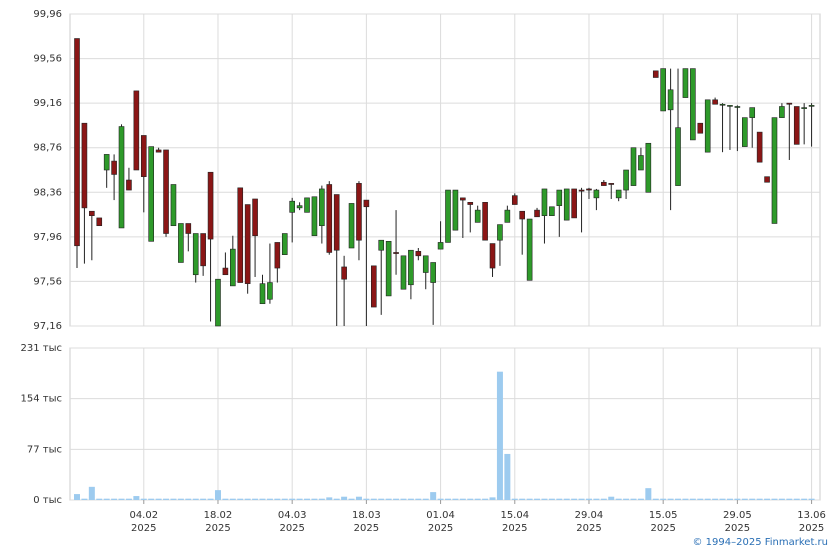 This screenshot has width=840, height=550. I want to click on x-tick-label: 04.02, so click(143, 515).